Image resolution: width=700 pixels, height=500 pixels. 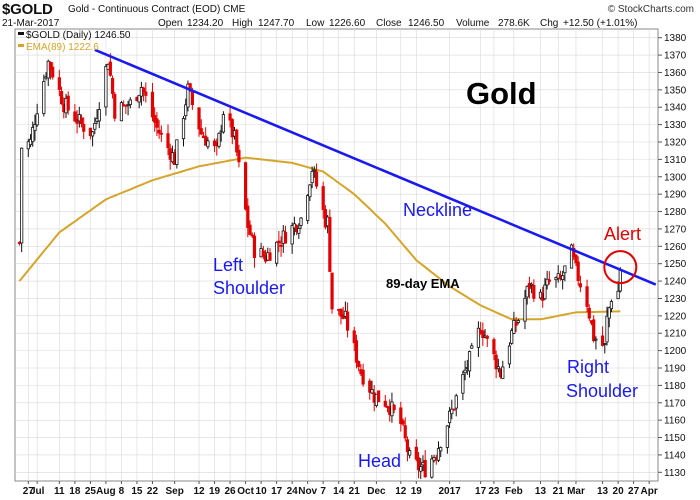 I want to click on volume-value: 278.6K, so click(x=514, y=23).